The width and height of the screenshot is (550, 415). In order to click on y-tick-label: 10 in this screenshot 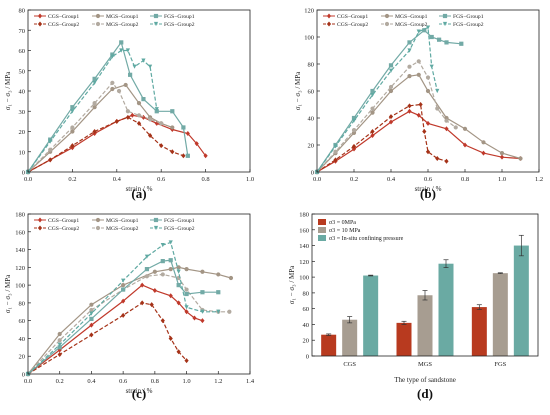, I will do `click(22, 152)`.